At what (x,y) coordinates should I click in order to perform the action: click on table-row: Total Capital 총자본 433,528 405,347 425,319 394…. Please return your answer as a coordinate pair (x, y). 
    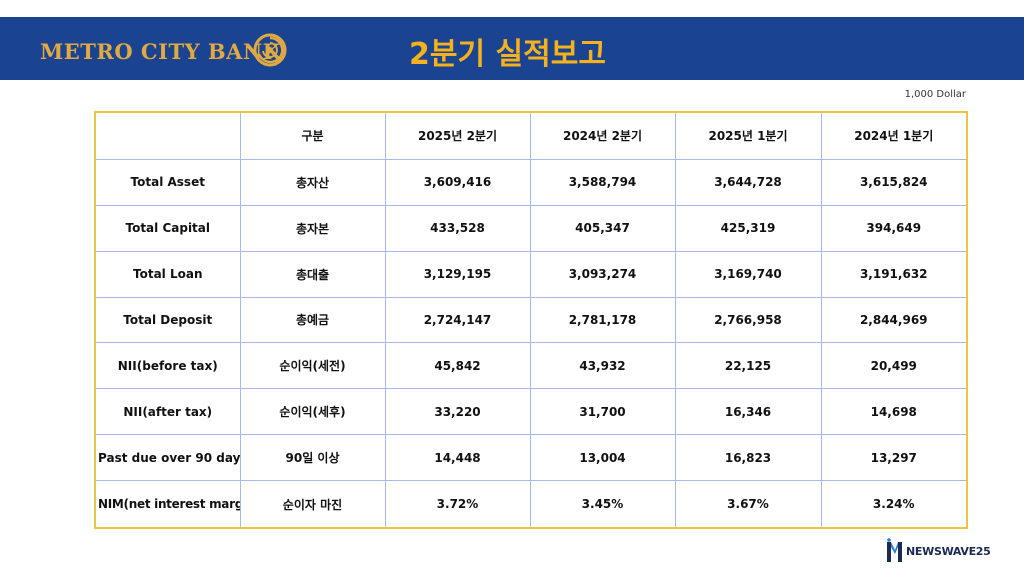
    Looking at the image, I should click on (531, 228).